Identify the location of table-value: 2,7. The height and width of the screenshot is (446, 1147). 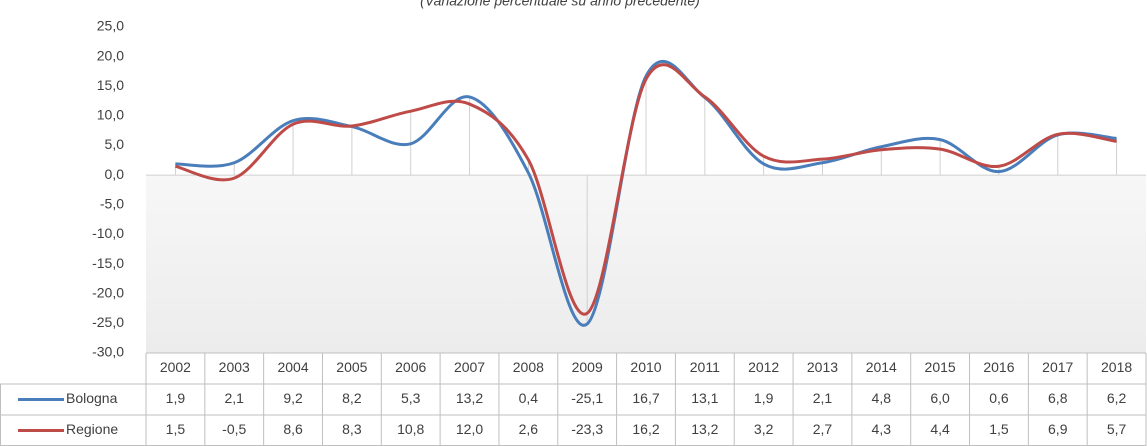
(823, 429).